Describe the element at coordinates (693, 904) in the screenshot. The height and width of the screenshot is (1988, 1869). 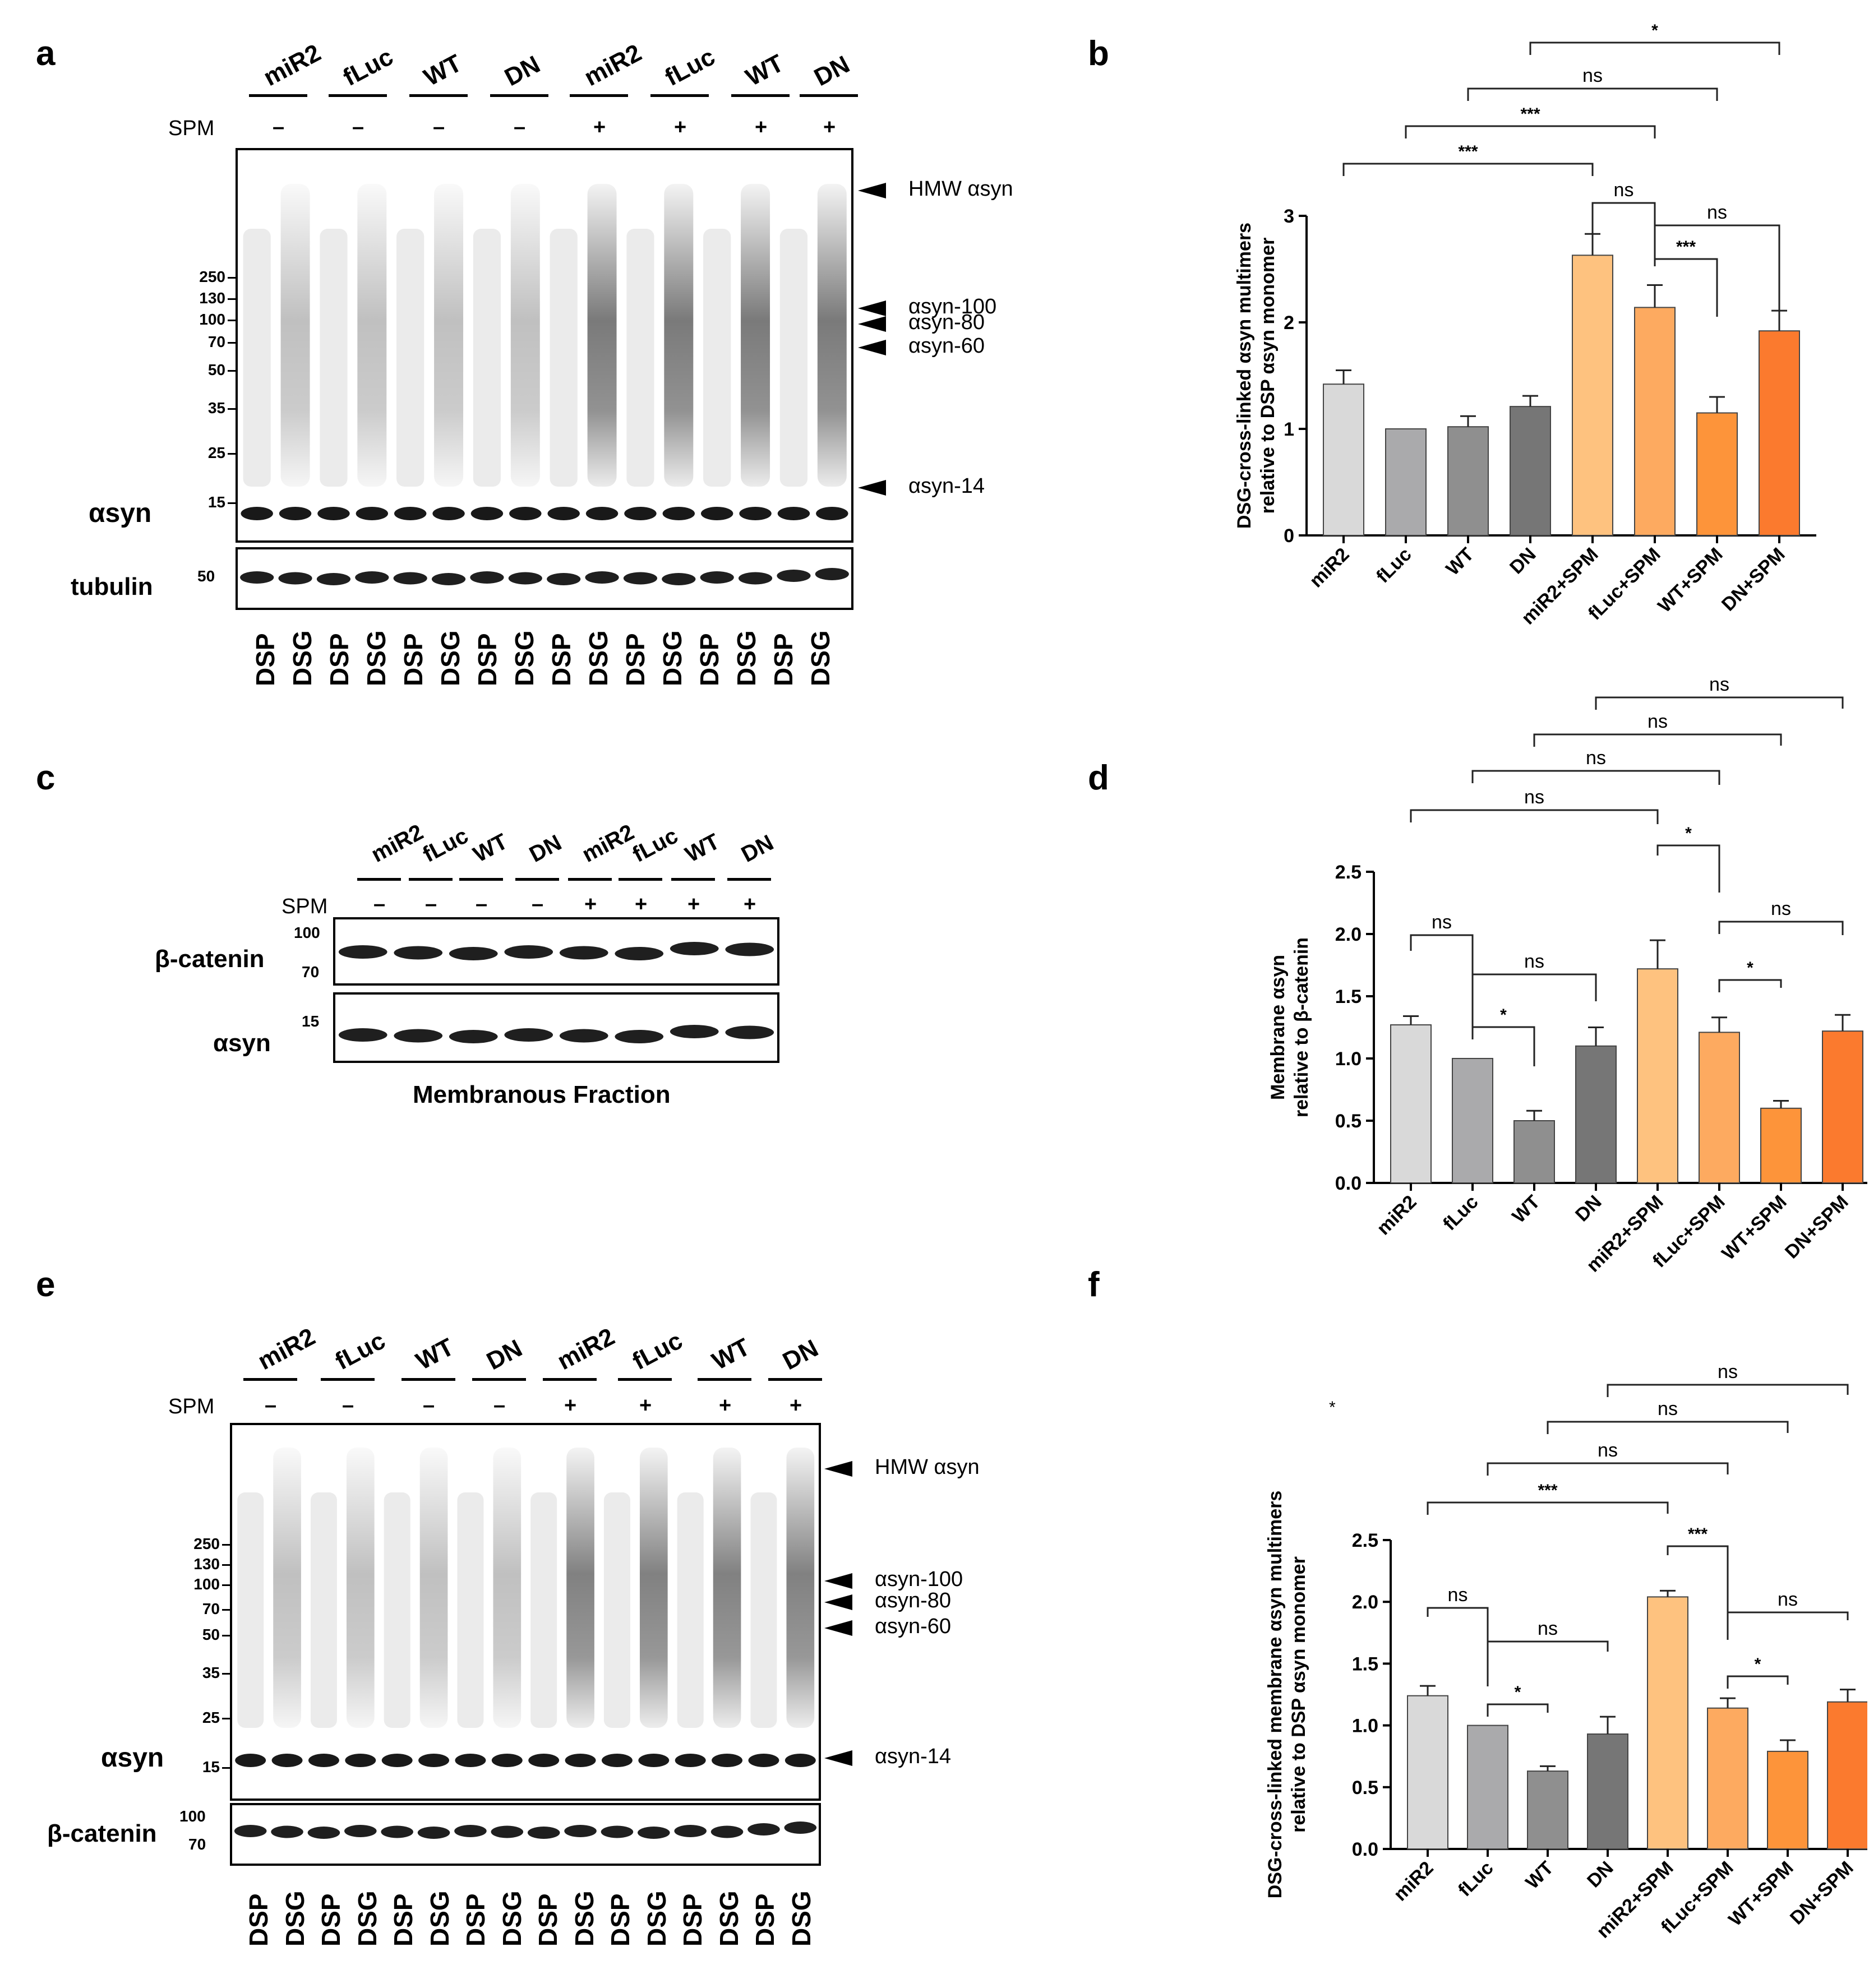
I see `blot-c-spm-sign: +` at that location.